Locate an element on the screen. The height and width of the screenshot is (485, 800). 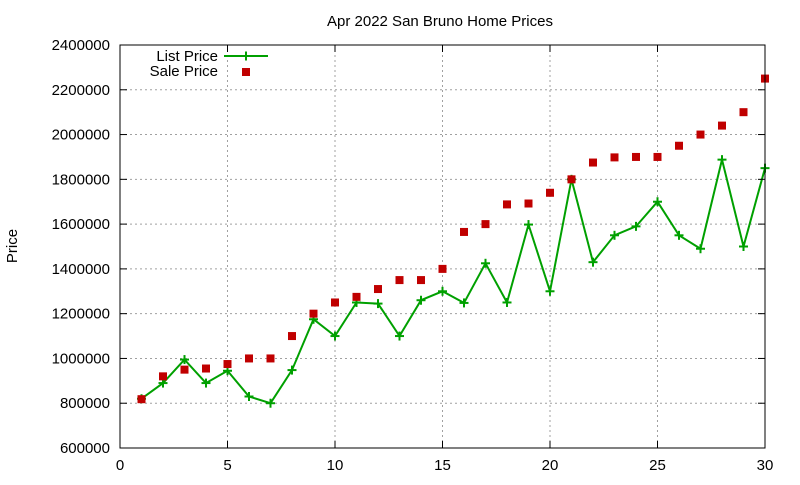
legend-label-sale-price: Sale Price is located at coordinates (184, 71).